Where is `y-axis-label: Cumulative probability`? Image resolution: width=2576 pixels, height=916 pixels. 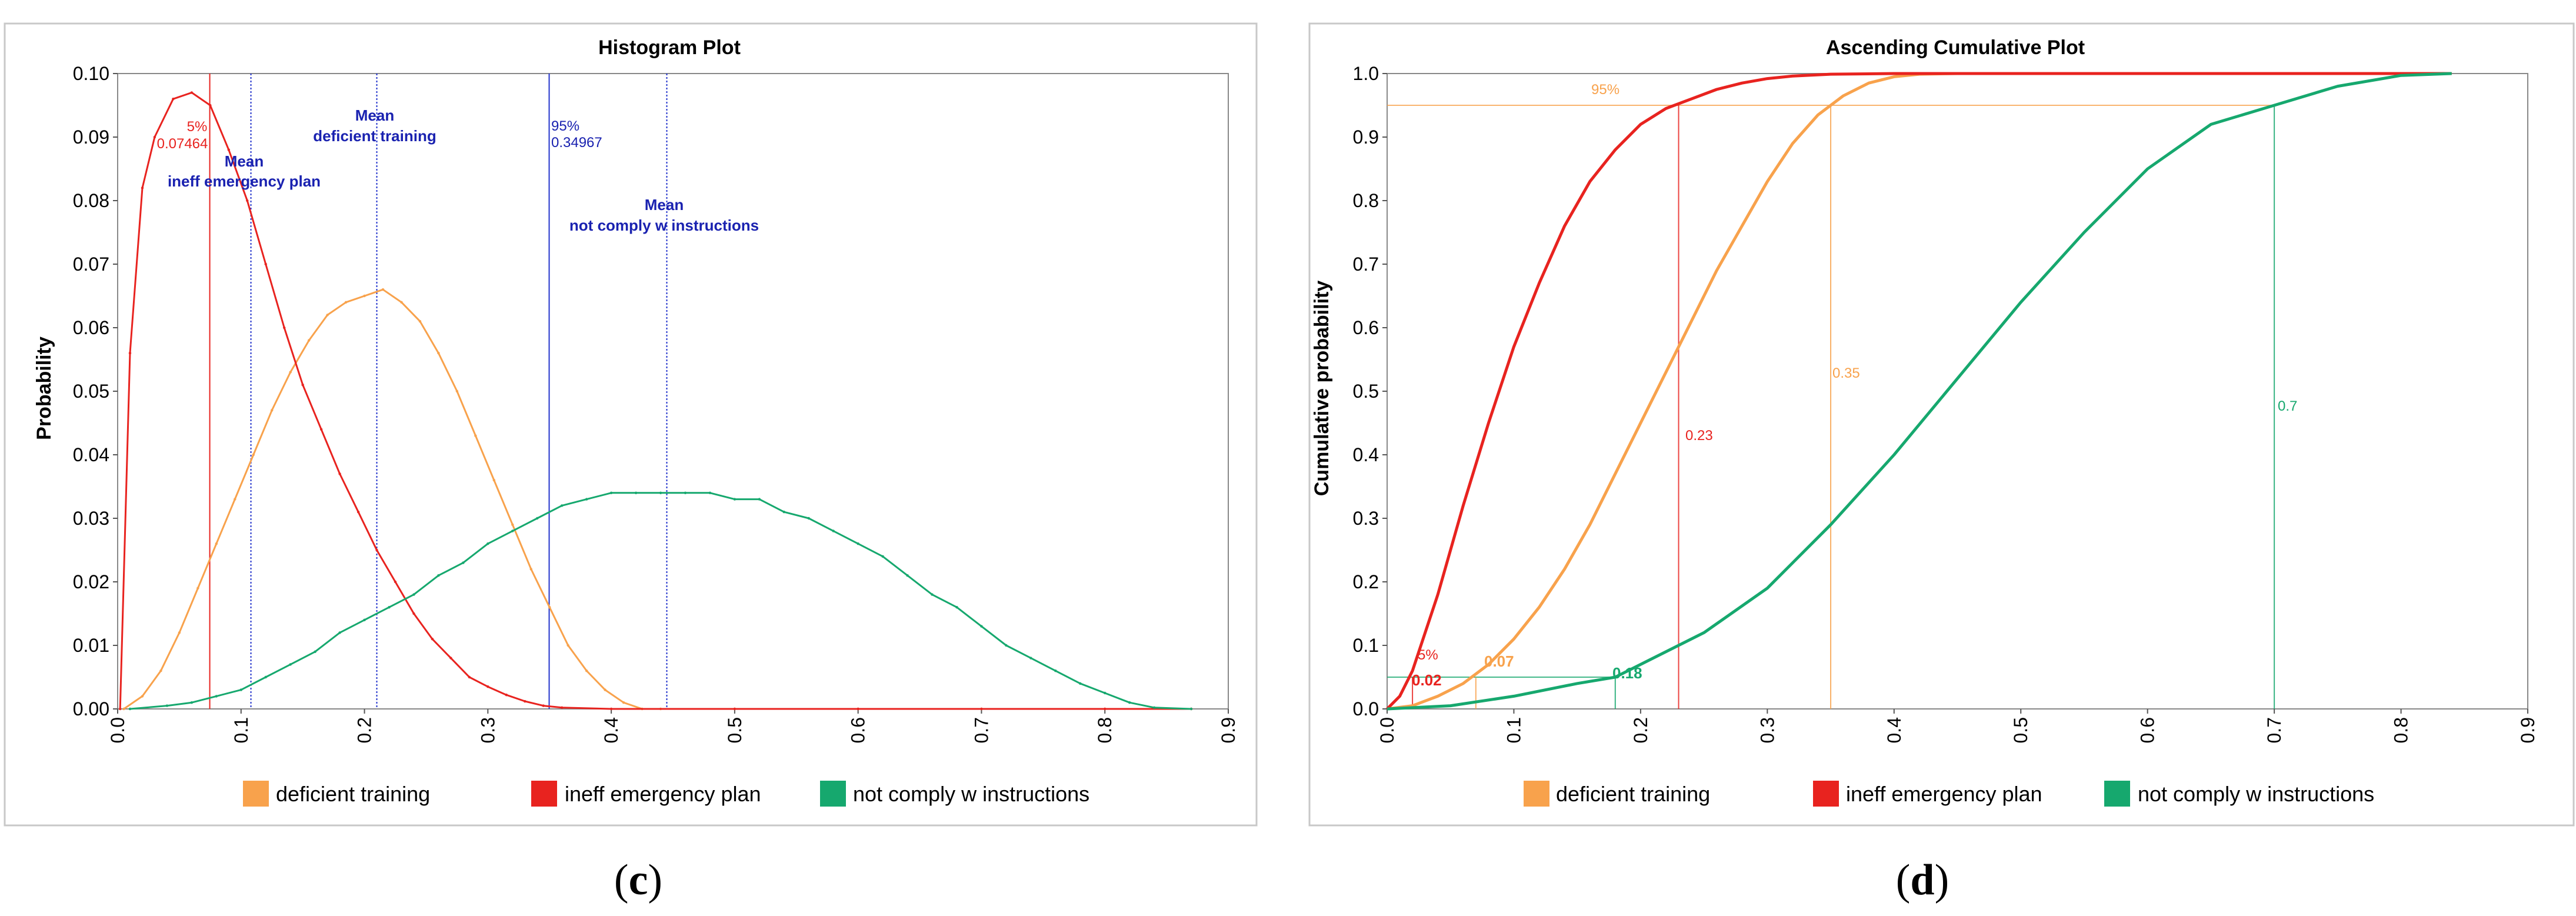 y-axis-label: Cumulative probability is located at coordinates (1322, 389).